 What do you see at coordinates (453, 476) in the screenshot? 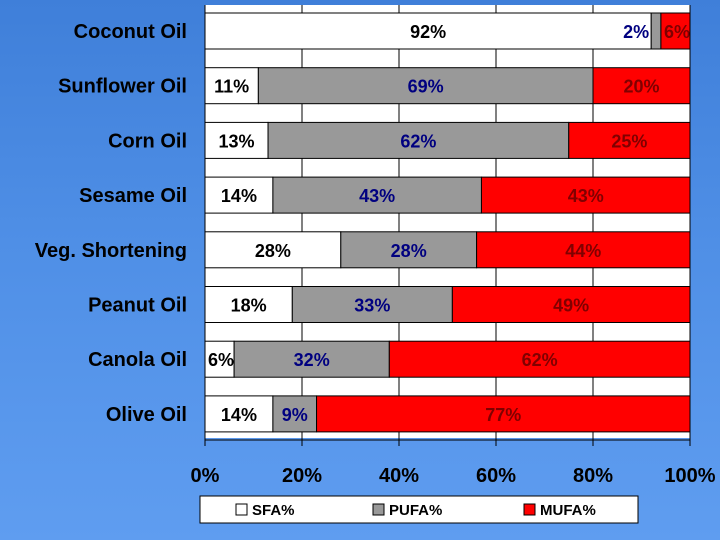
I see `x-tick-labels: 0% 20% 40% 60% 80% 100%` at bounding box center [453, 476].